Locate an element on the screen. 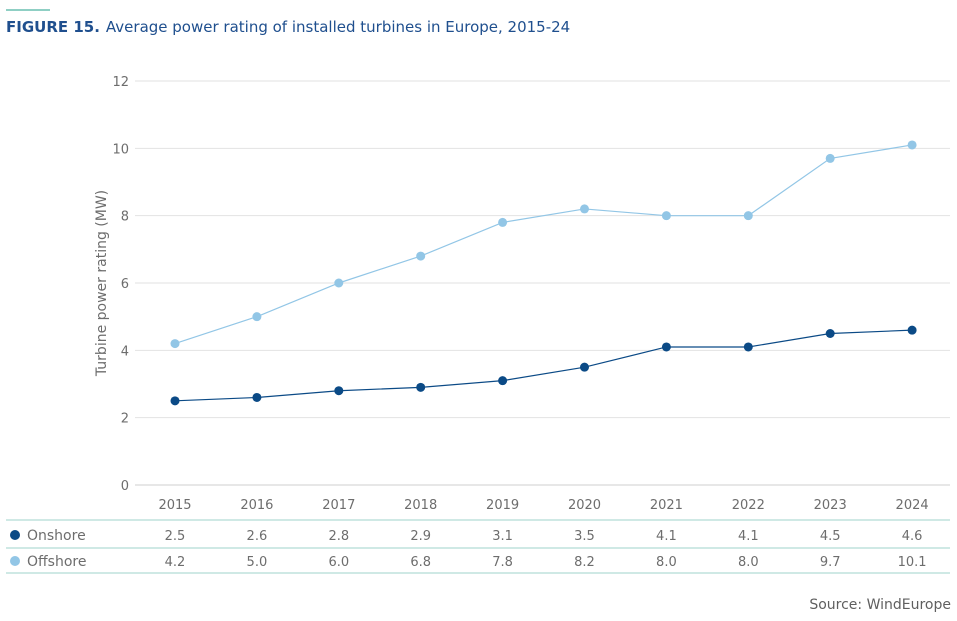 The height and width of the screenshot is (621, 957). table-cell: 4.6 is located at coordinates (912, 536).